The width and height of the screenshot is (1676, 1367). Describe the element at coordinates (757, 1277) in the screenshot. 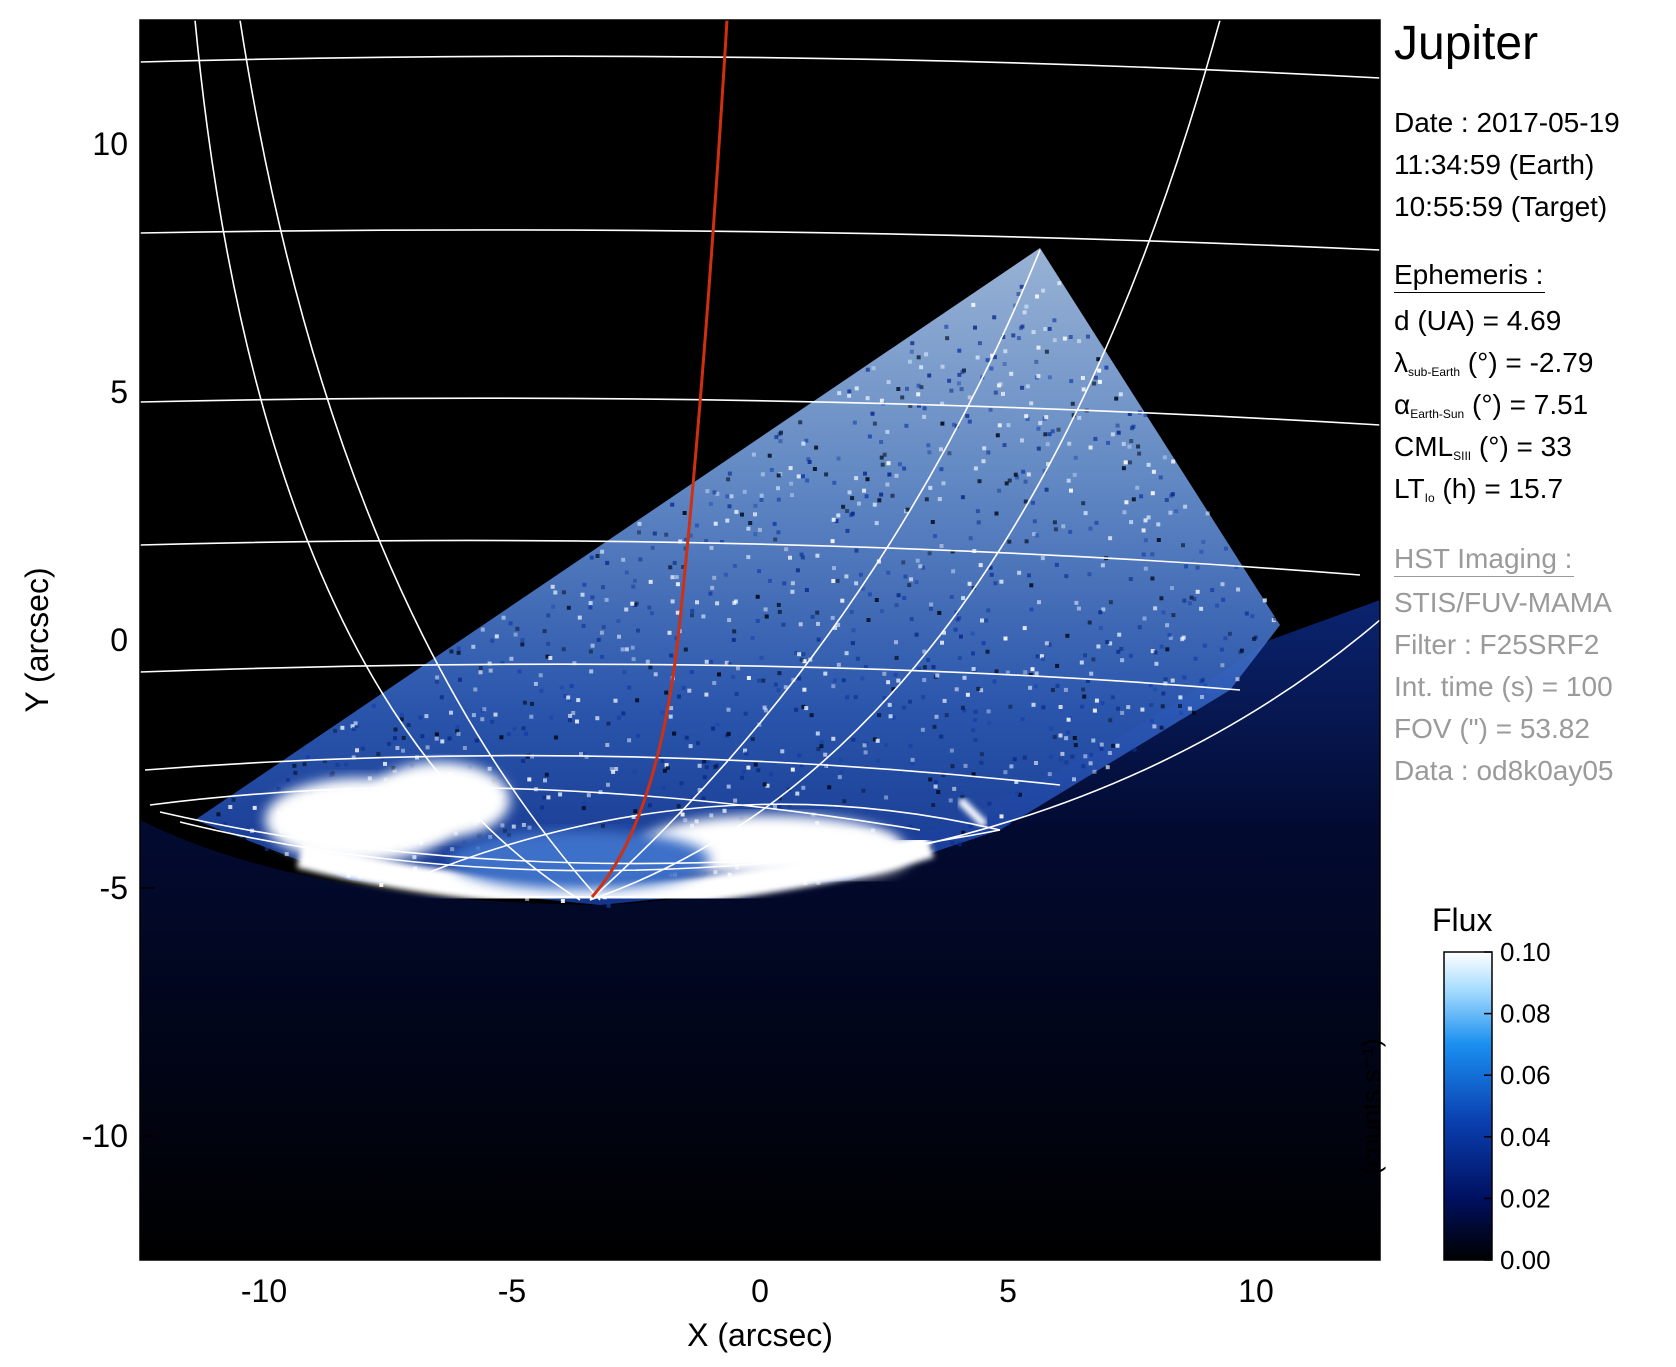

I see `x-axis-ticks: -10 -5 0 5 10` at that location.